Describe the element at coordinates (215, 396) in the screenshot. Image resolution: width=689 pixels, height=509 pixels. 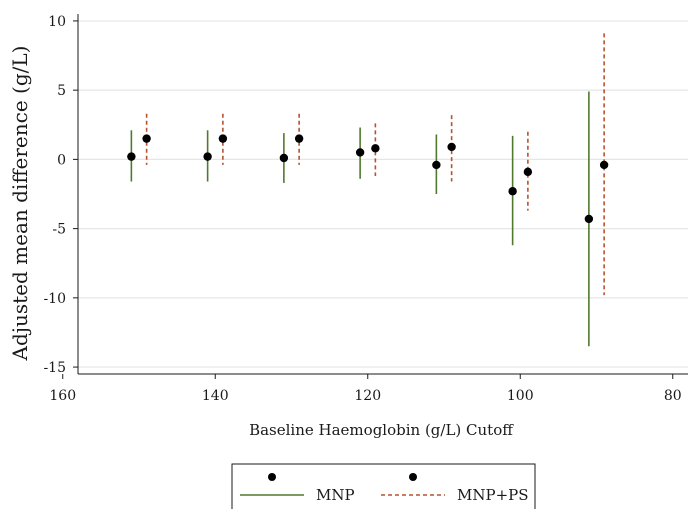
I see `x-tick-label: 140` at that location.